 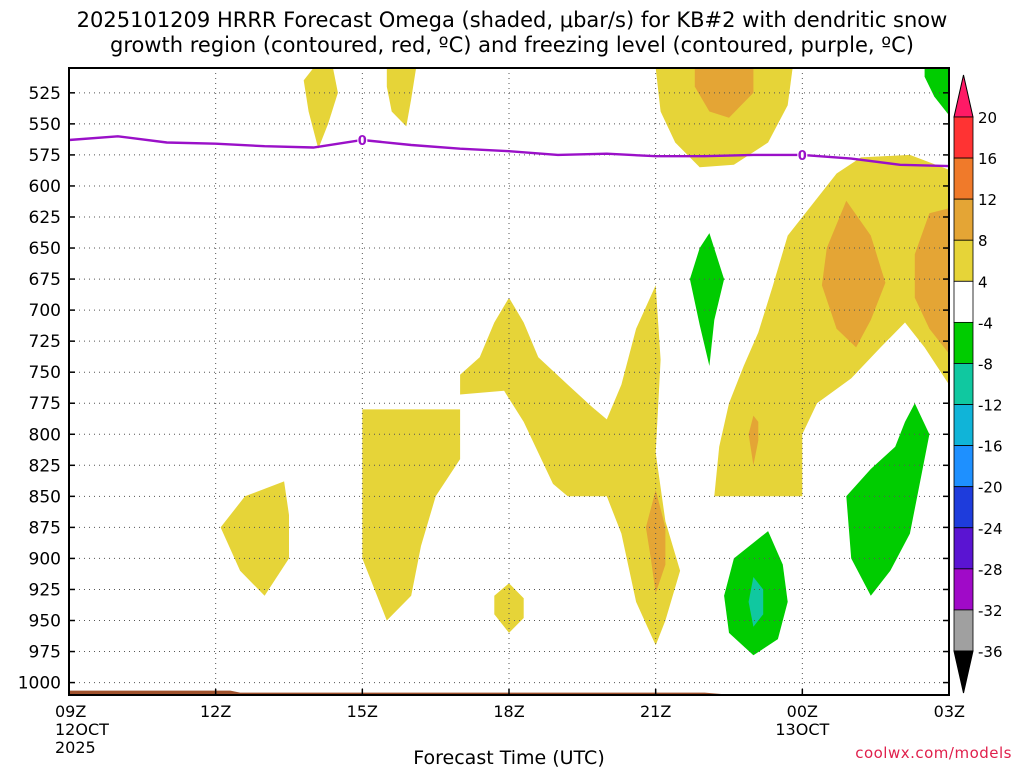 I want to click on y-tick-label-775: 775, so click(x=45, y=404).